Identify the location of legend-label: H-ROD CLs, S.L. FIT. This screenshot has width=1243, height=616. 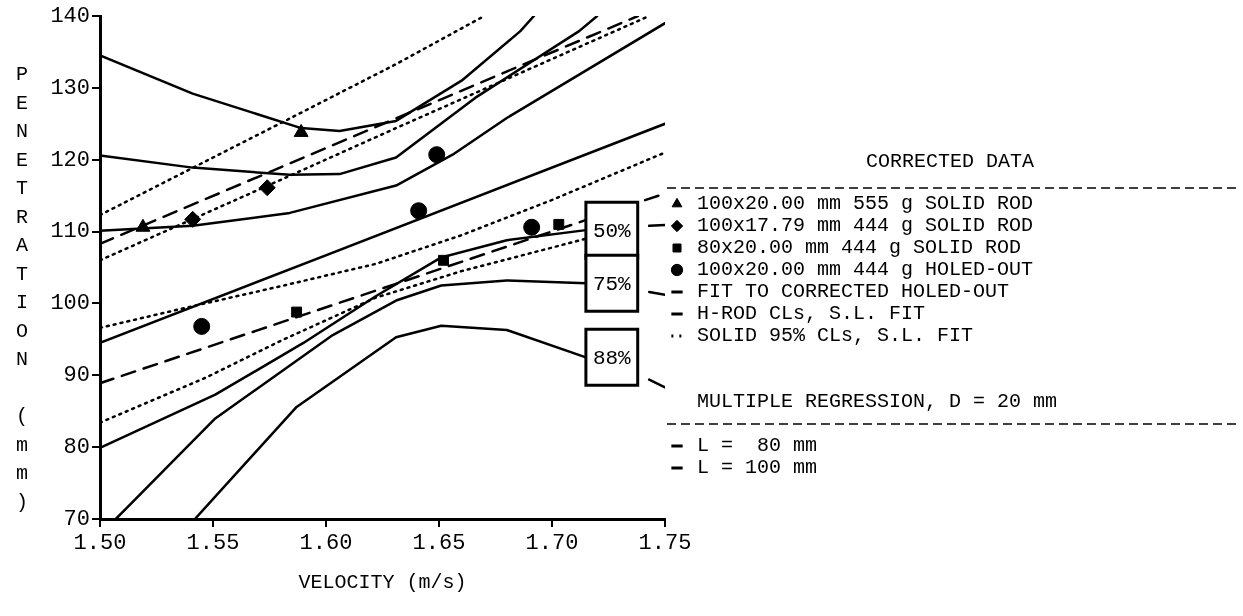
(811, 314).